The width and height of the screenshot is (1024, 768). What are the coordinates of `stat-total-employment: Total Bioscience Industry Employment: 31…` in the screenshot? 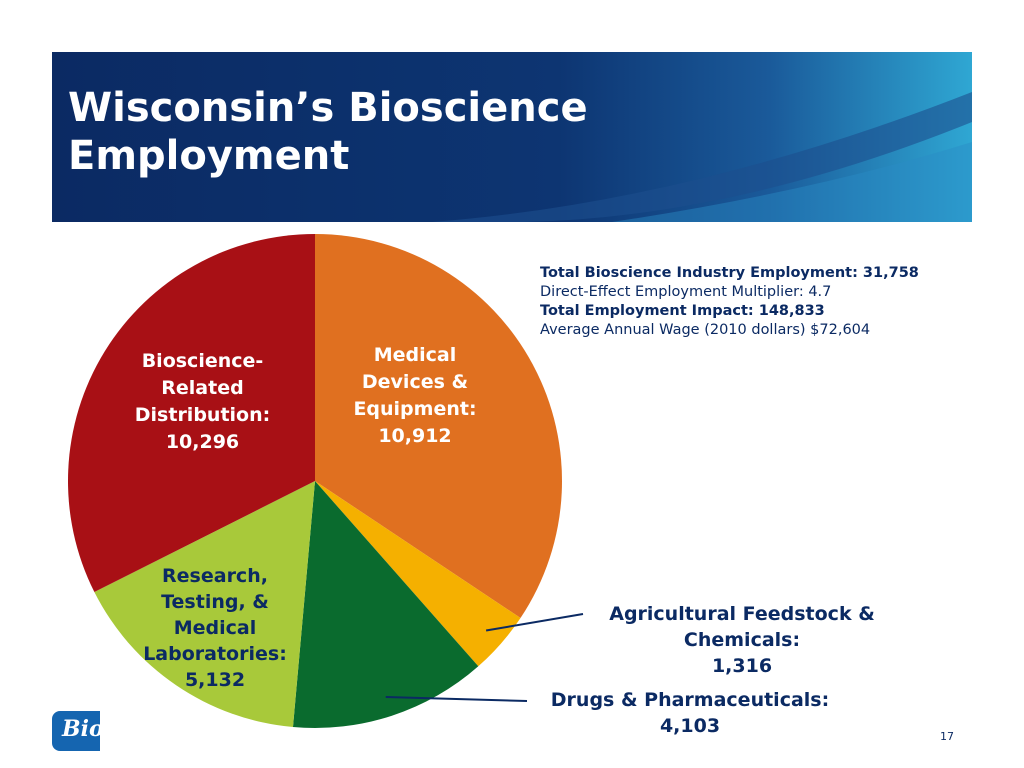 It's located at (729, 273).